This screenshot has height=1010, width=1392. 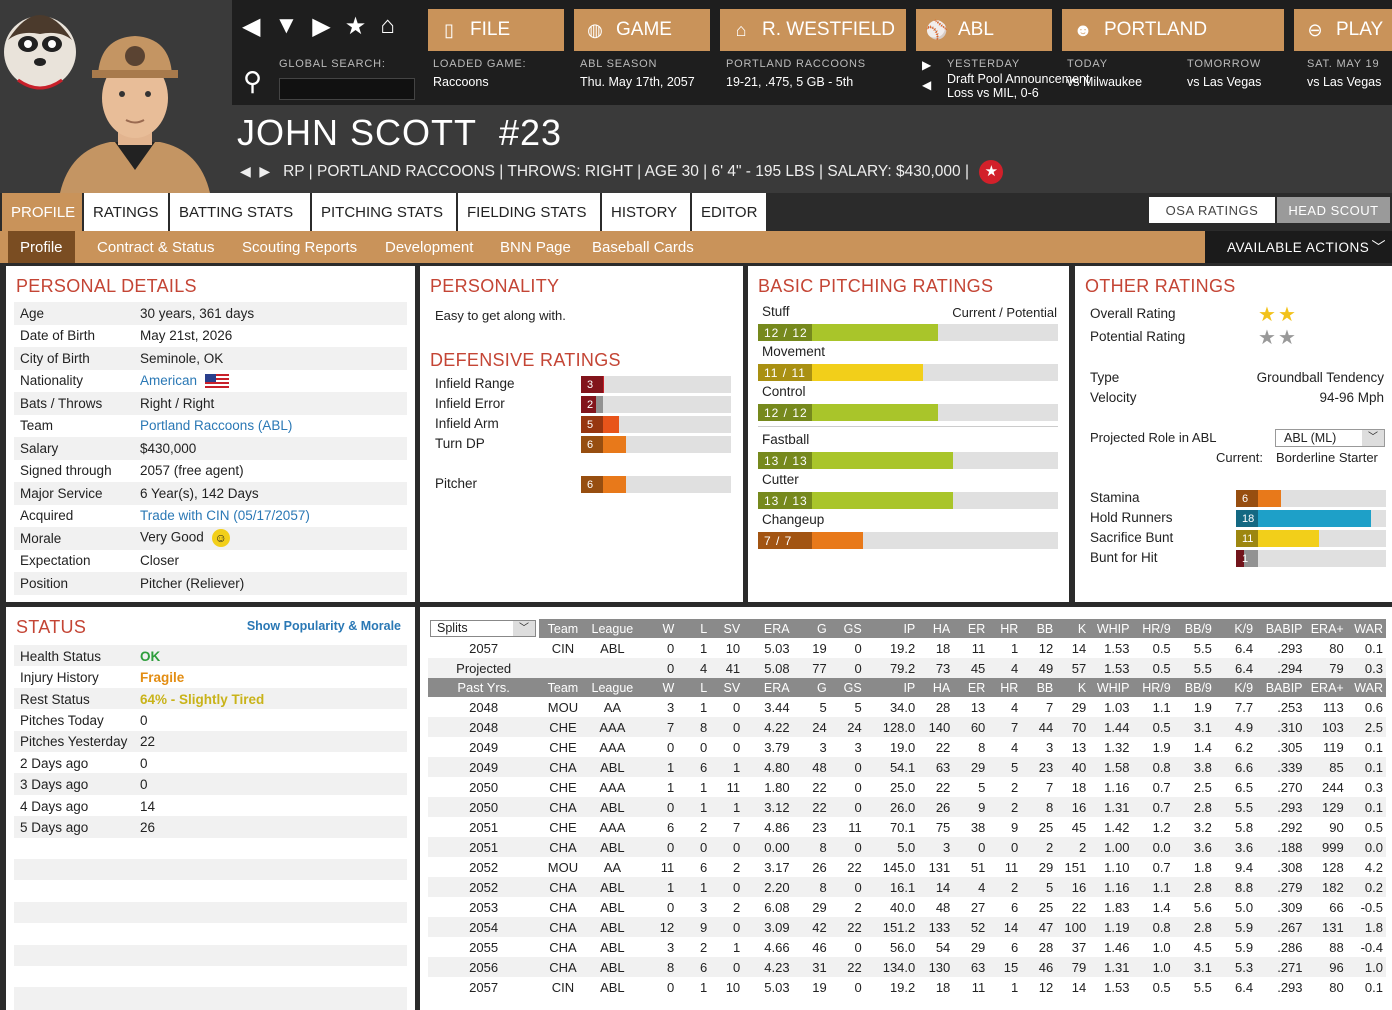 I want to click on detail-value: Trade with CIN (05/17/2057), so click(x=225, y=516).